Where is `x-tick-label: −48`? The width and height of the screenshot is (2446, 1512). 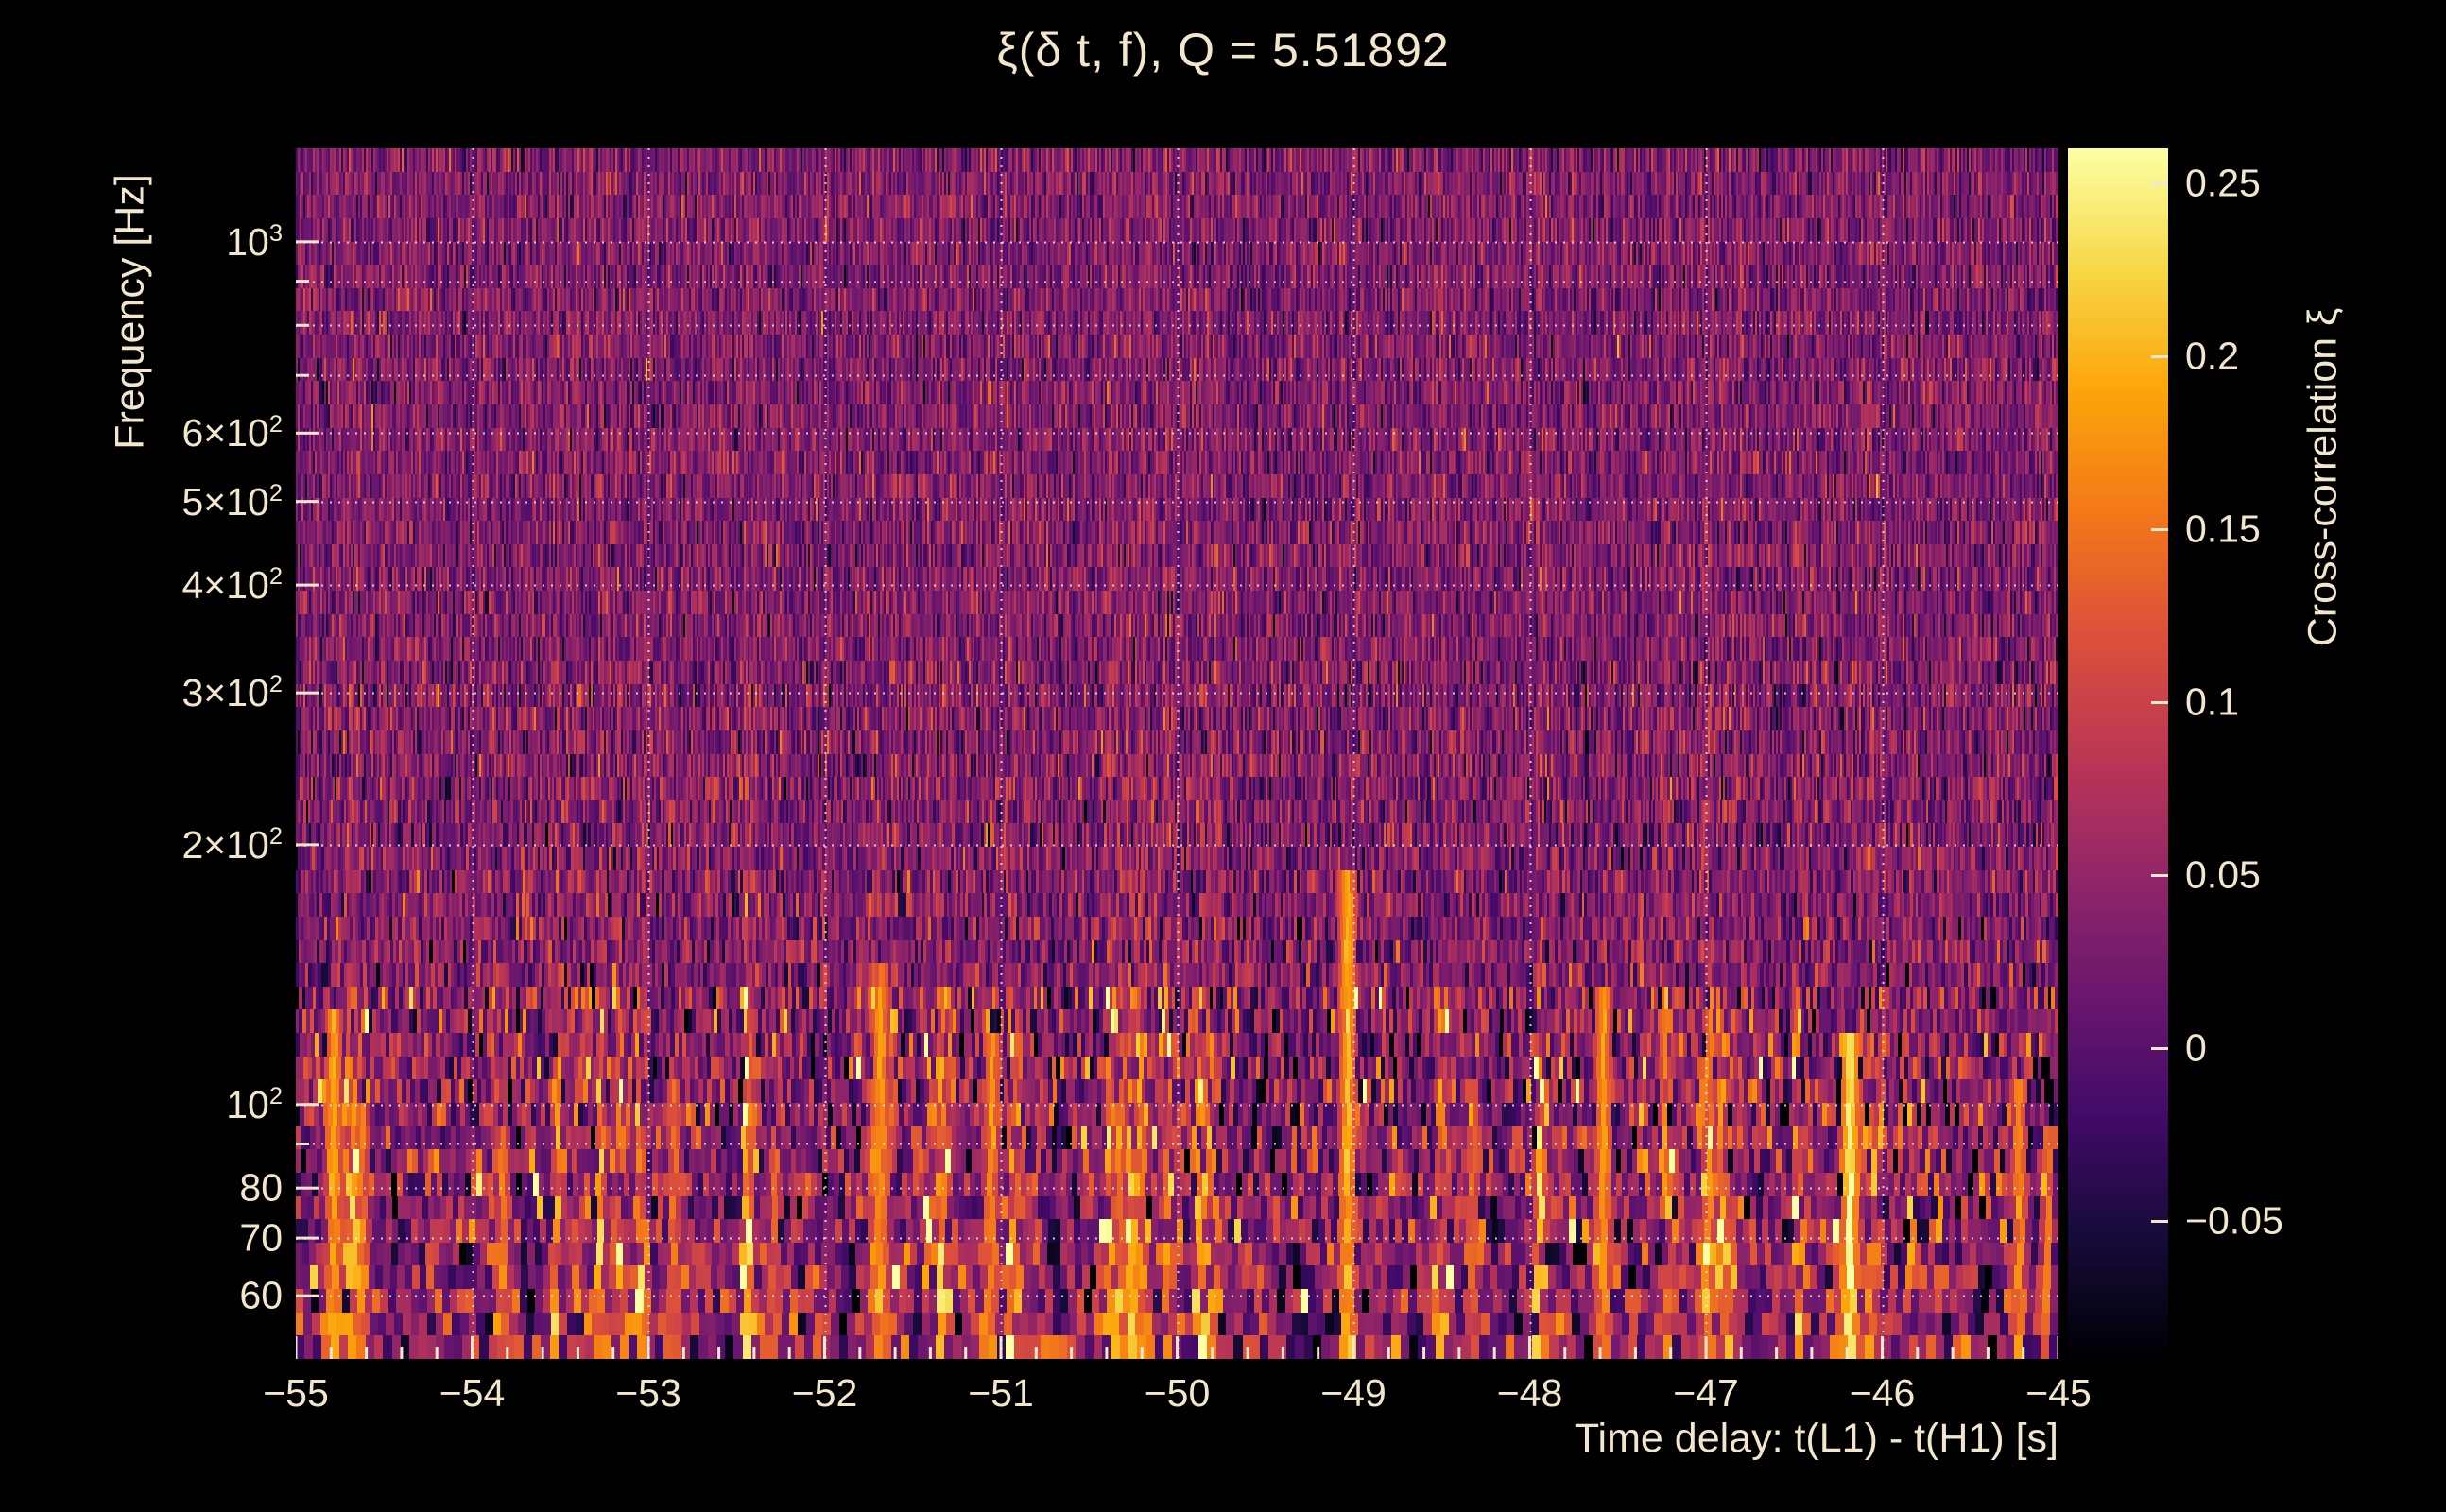
x-tick-label: −48 is located at coordinates (1529, 1393).